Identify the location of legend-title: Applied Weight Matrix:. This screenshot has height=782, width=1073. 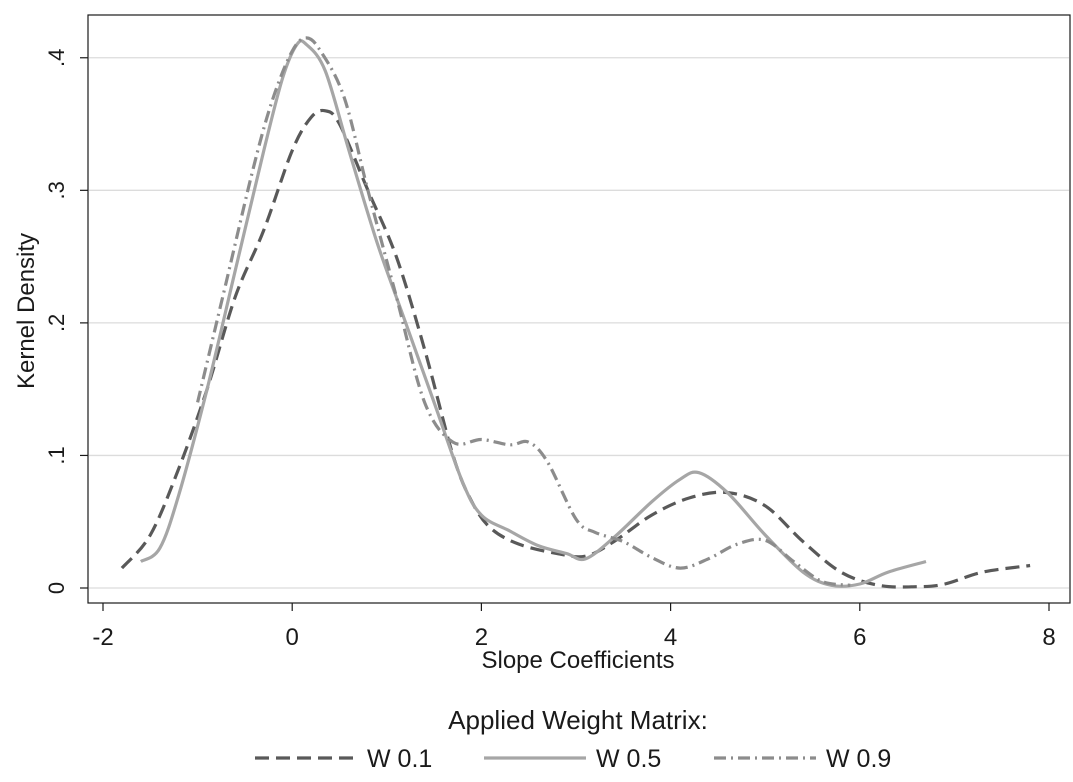
(578, 720).